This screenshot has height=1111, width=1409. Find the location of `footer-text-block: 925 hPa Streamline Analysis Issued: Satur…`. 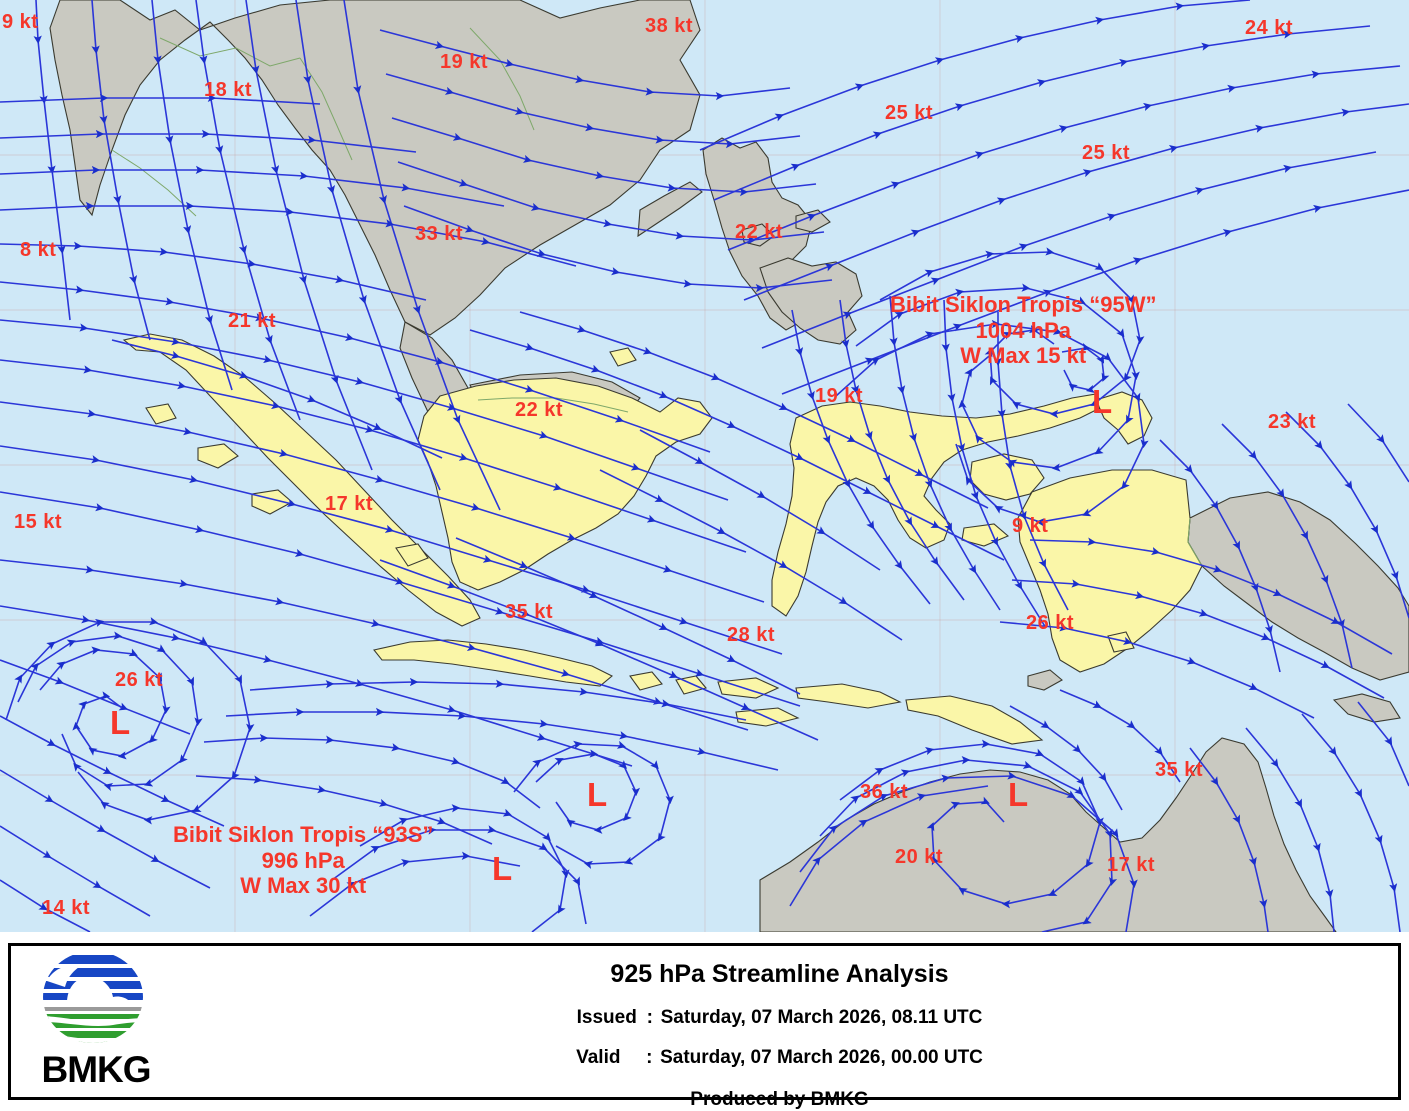

footer-text-block: 925 hPa Streamline Analysis Issued: Satur… is located at coordinates (779, 1031).